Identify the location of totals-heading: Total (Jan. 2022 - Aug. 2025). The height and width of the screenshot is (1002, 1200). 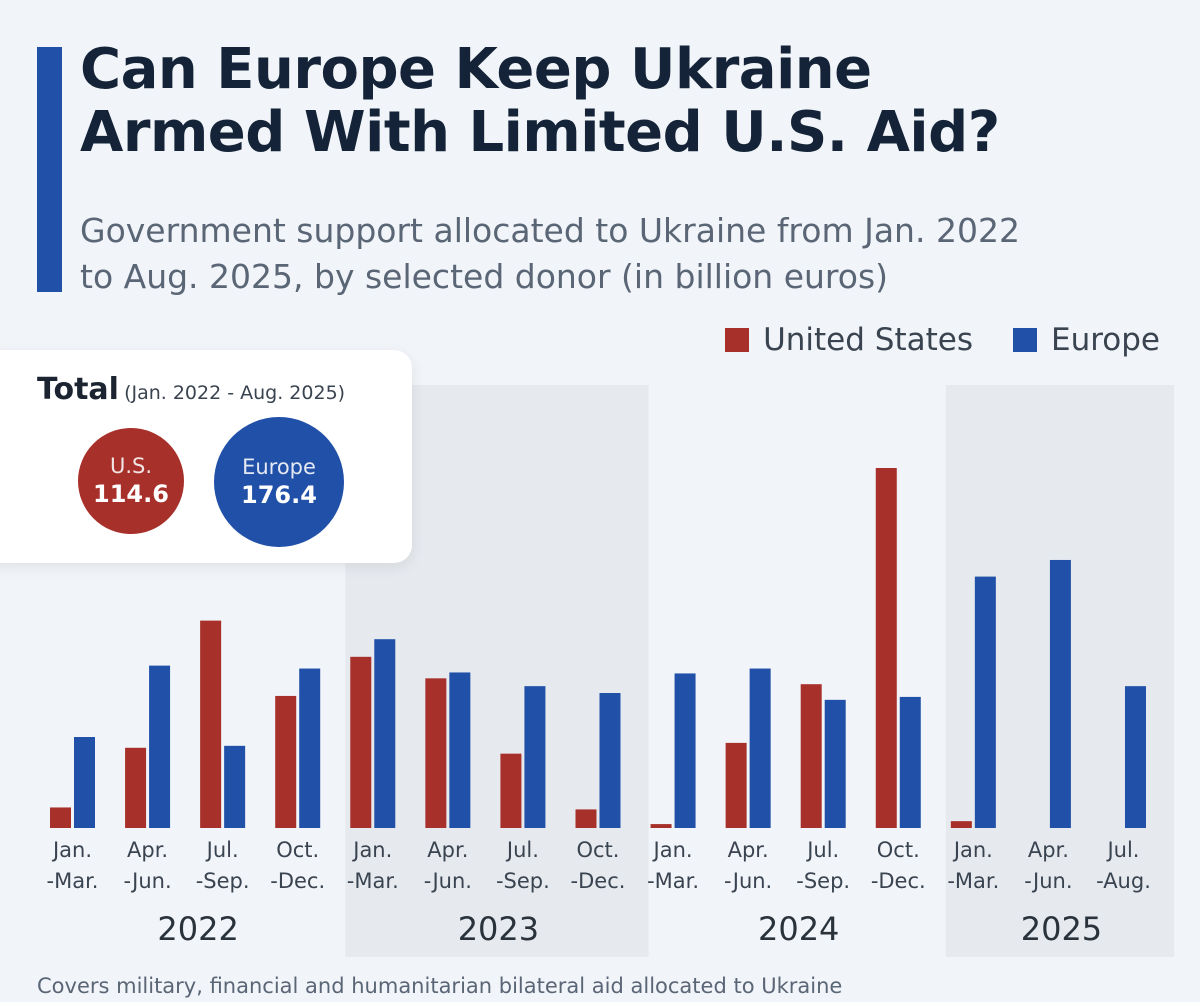
(191, 389).